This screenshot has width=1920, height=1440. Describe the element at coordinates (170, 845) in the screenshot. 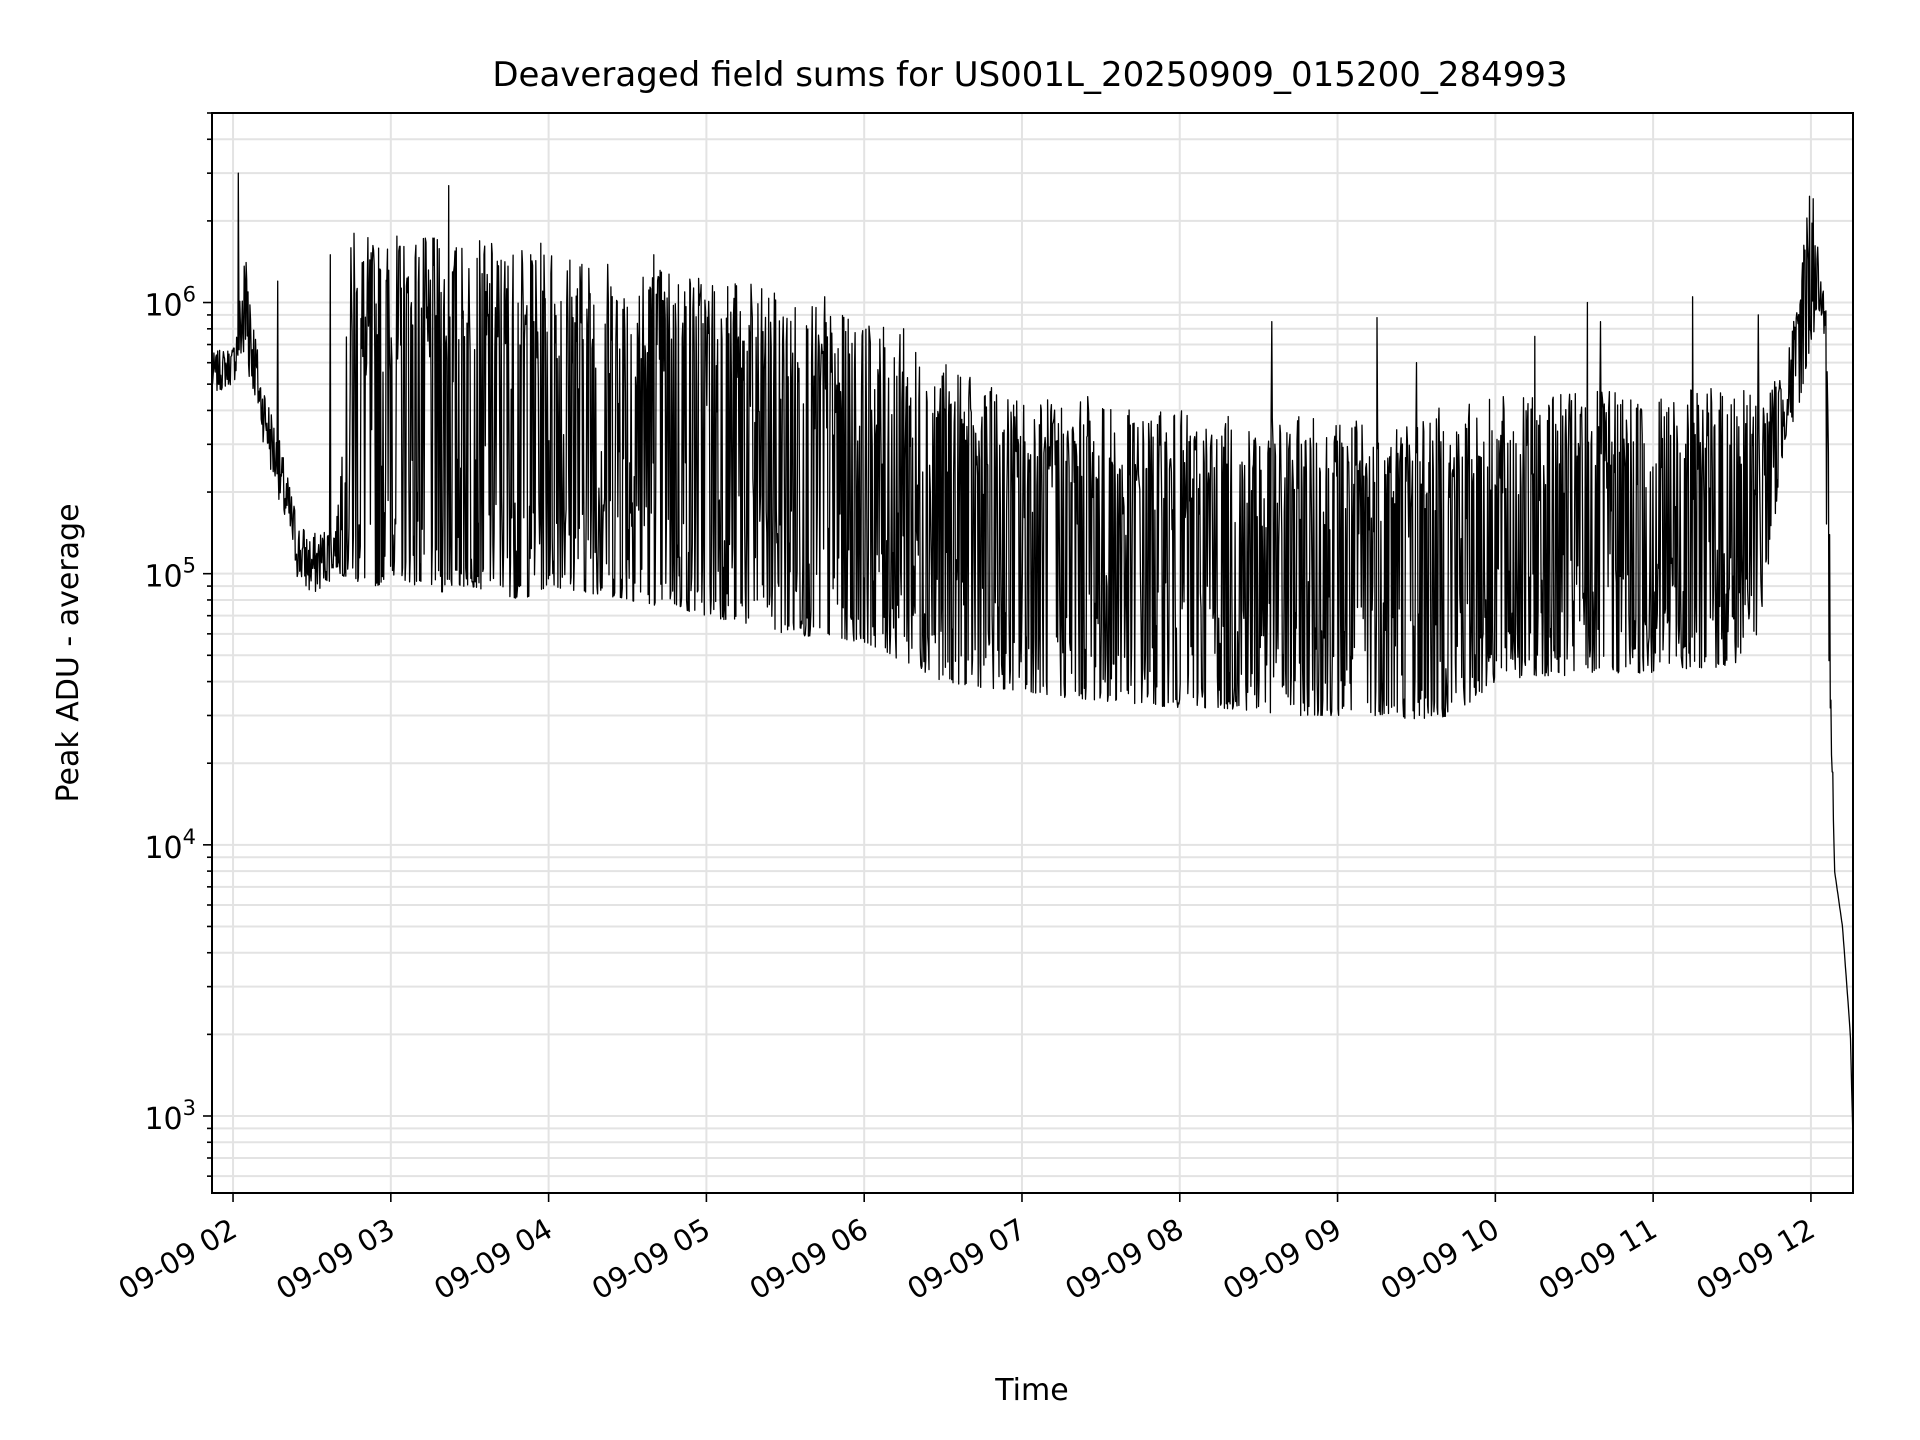

I see `y-tick-label: 10⁴` at that location.